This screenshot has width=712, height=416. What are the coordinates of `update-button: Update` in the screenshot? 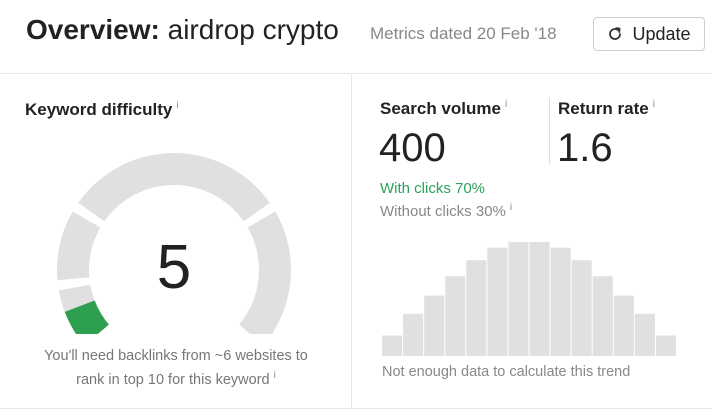 It's located at (649, 34).